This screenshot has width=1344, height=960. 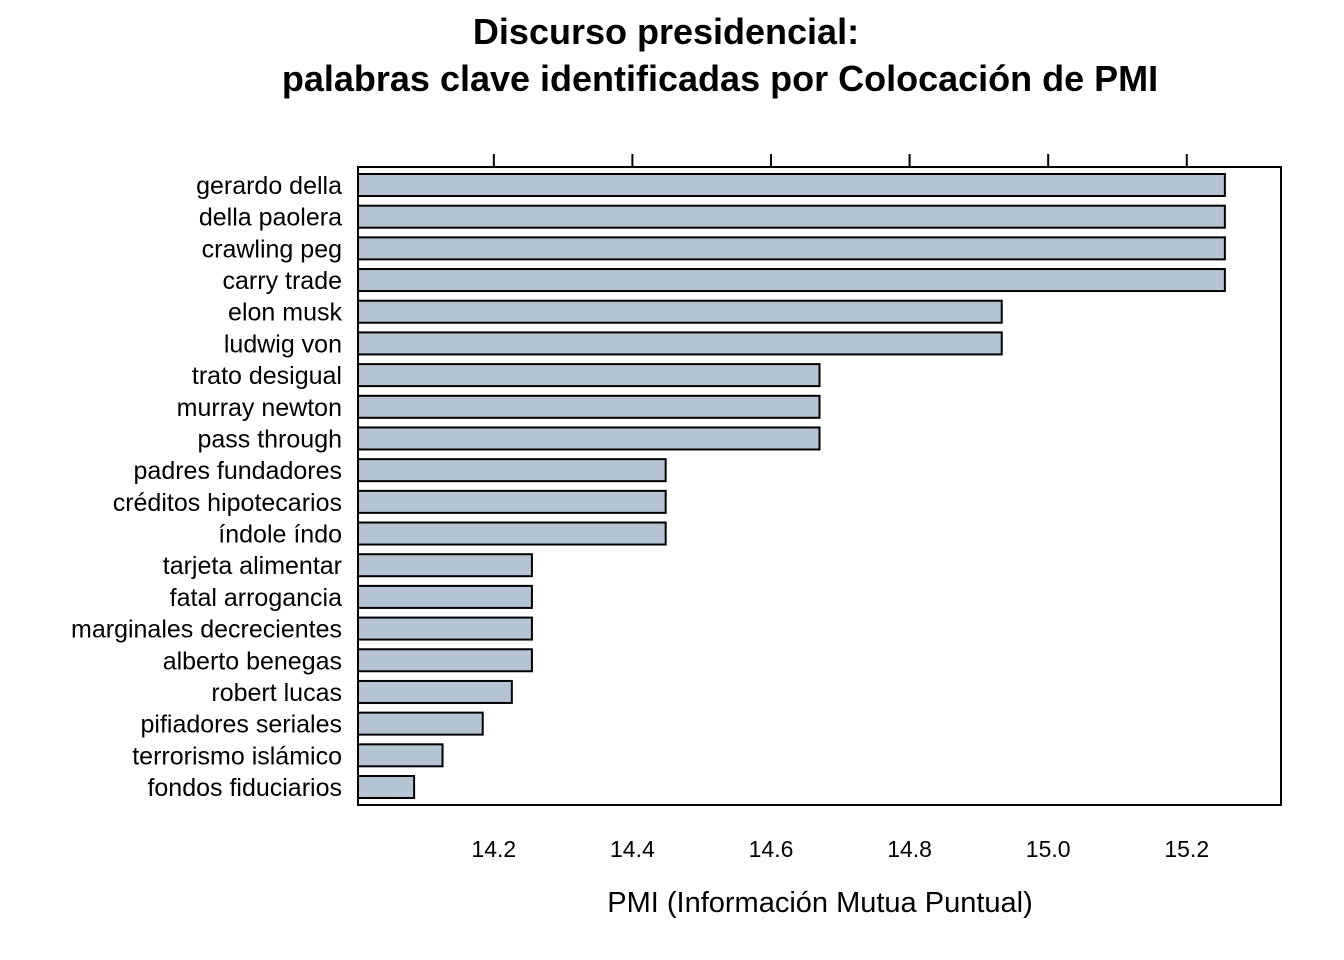 What do you see at coordinates (666, 31) in the screenshot?
I see `chart-title-line-1: Discurso presidencial:` at bounding box center [666, 31].